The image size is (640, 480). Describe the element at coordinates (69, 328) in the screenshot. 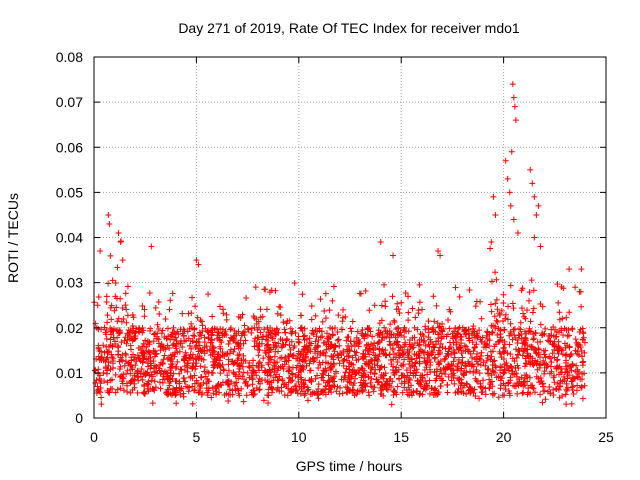

I see `y-tick-label: 0.02` at that location.